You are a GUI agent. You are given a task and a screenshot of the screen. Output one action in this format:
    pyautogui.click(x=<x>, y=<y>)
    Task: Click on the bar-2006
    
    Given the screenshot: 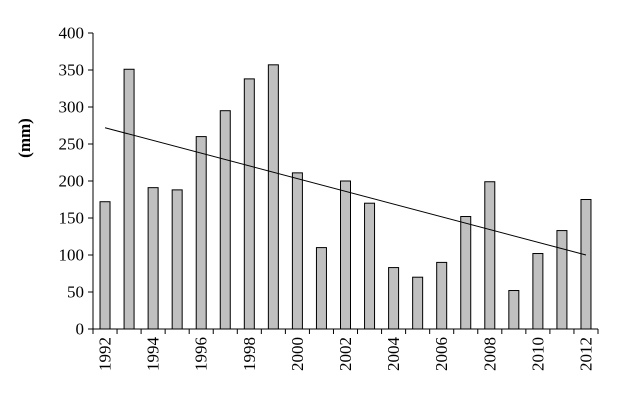 What is the action you would take?
    pyautogui.click(x=442, y=295)
    